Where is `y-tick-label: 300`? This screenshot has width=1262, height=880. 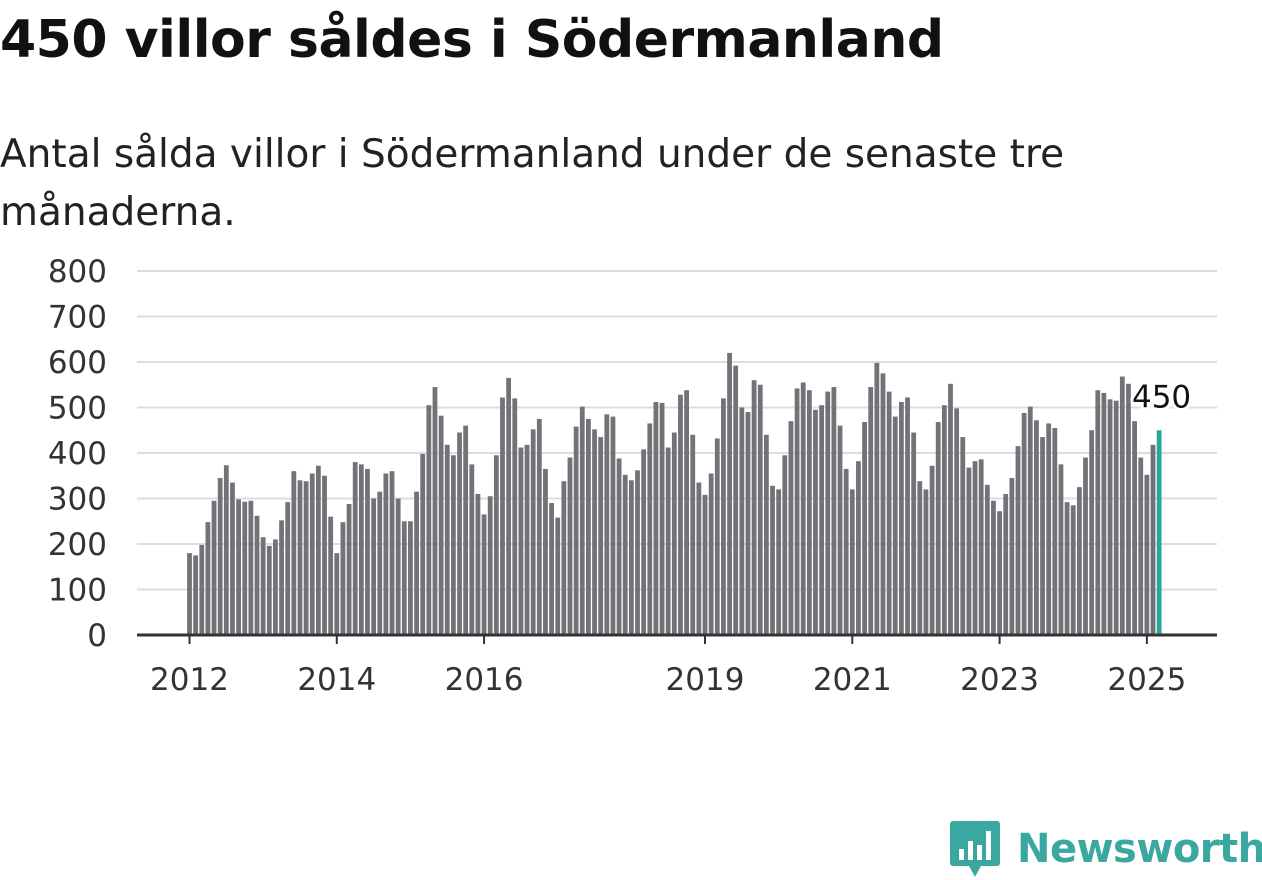 y-tick-label: 300 is located at coordinates (77, 500).